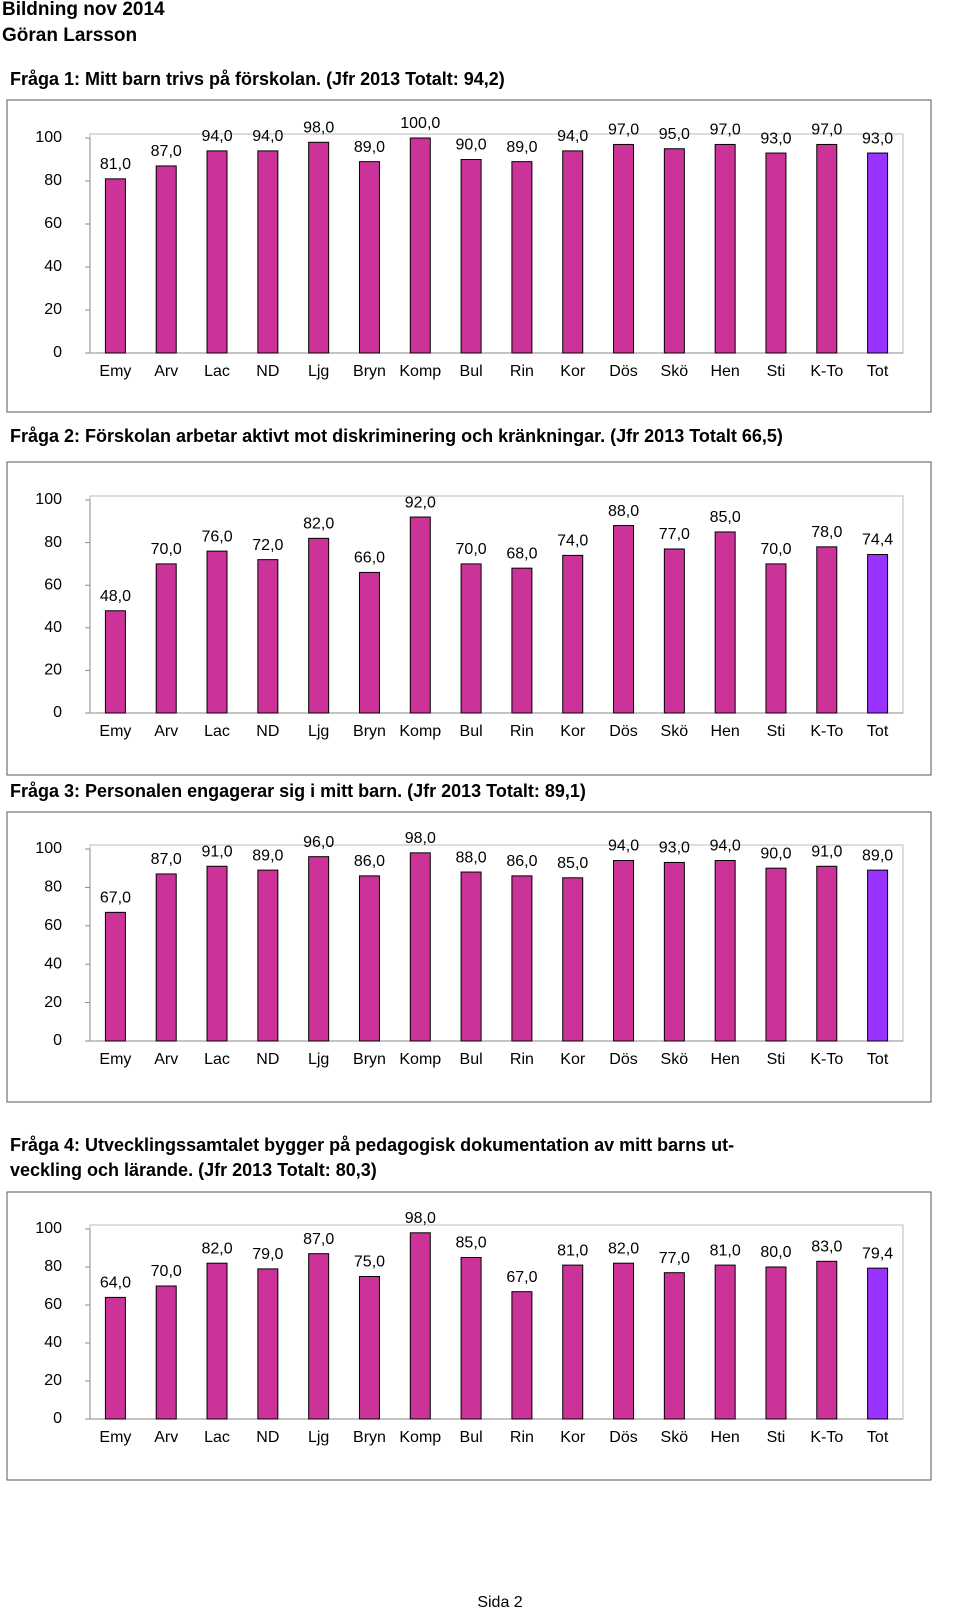  Describe the element at coordinates (53, 963) in the screenshot. I see `y-tick-label: 40` at that location.